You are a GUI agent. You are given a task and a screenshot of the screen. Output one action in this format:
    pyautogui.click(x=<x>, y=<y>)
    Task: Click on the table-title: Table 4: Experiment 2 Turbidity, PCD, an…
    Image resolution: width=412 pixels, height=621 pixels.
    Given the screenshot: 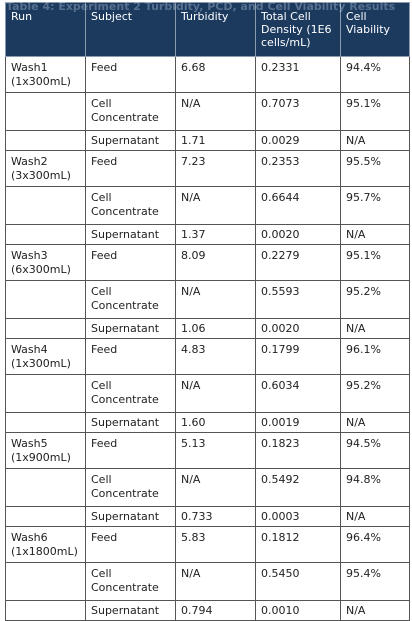 What is the action you would take?
    pyautogui.click(x=201, y=6)
    